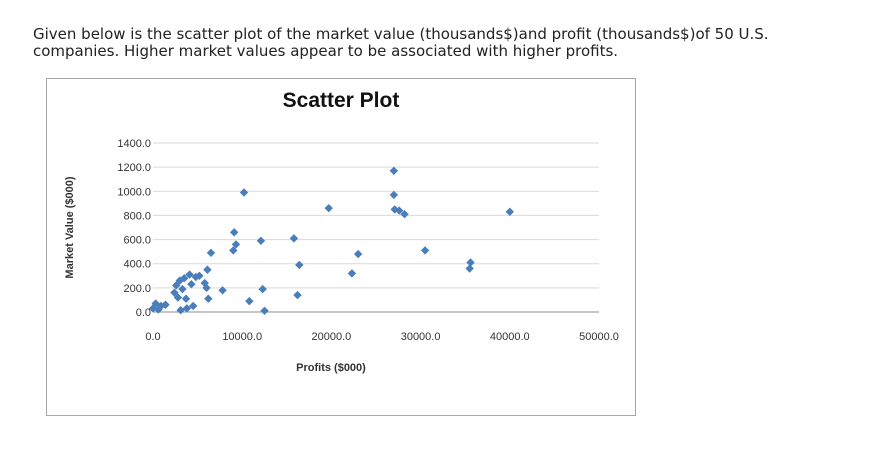 This screenshot has width=875, height=450. Describe the element at coordinates (137, 289) in the screenshot. I see `y-tick-label: 200.0` at that location.